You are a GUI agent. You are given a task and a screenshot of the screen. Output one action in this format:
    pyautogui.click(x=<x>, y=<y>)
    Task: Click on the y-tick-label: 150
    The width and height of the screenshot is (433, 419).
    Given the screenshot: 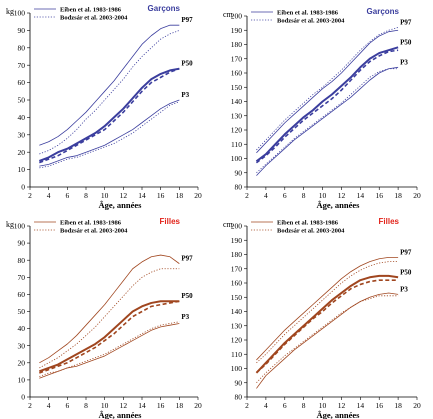 What is the action you would take?
    pyautogui.click(x=237, y=297)
    